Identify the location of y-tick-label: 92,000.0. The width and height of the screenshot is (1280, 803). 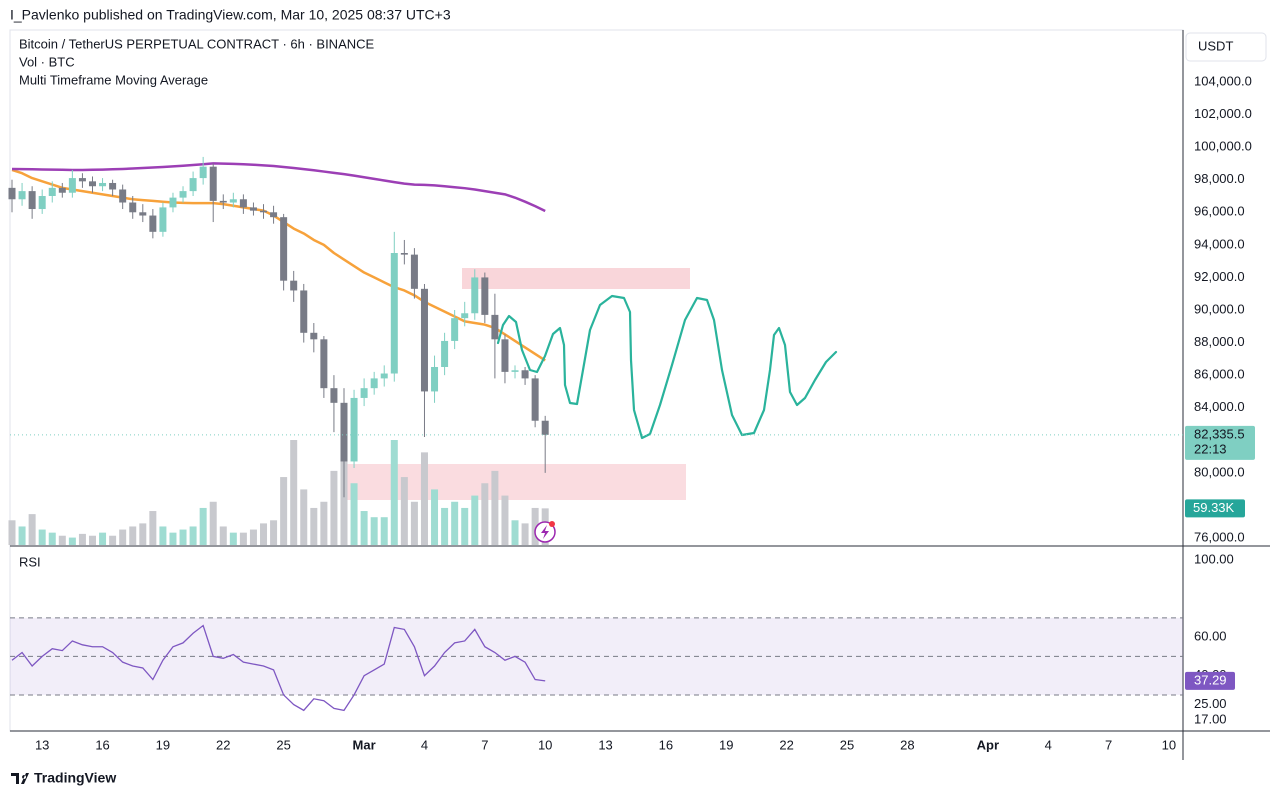
(1219, 276).